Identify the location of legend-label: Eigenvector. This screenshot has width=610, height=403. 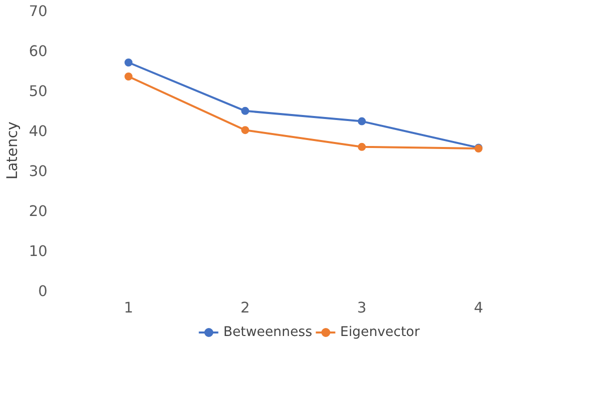
(380, 332).